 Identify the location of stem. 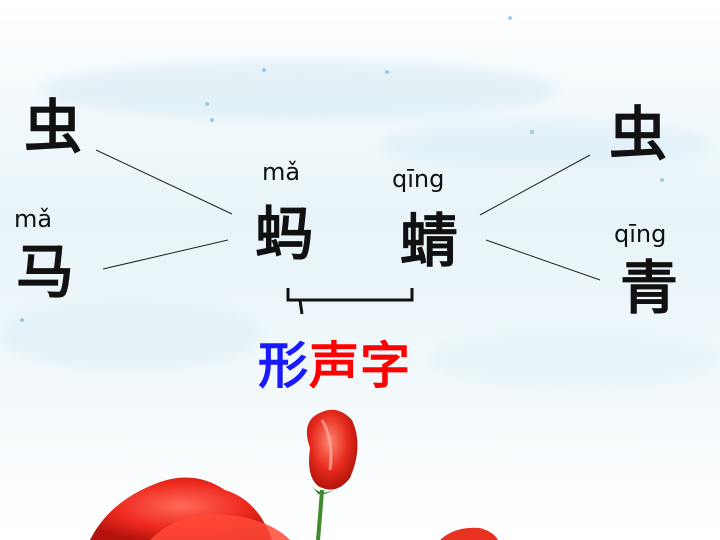
(320, 514).